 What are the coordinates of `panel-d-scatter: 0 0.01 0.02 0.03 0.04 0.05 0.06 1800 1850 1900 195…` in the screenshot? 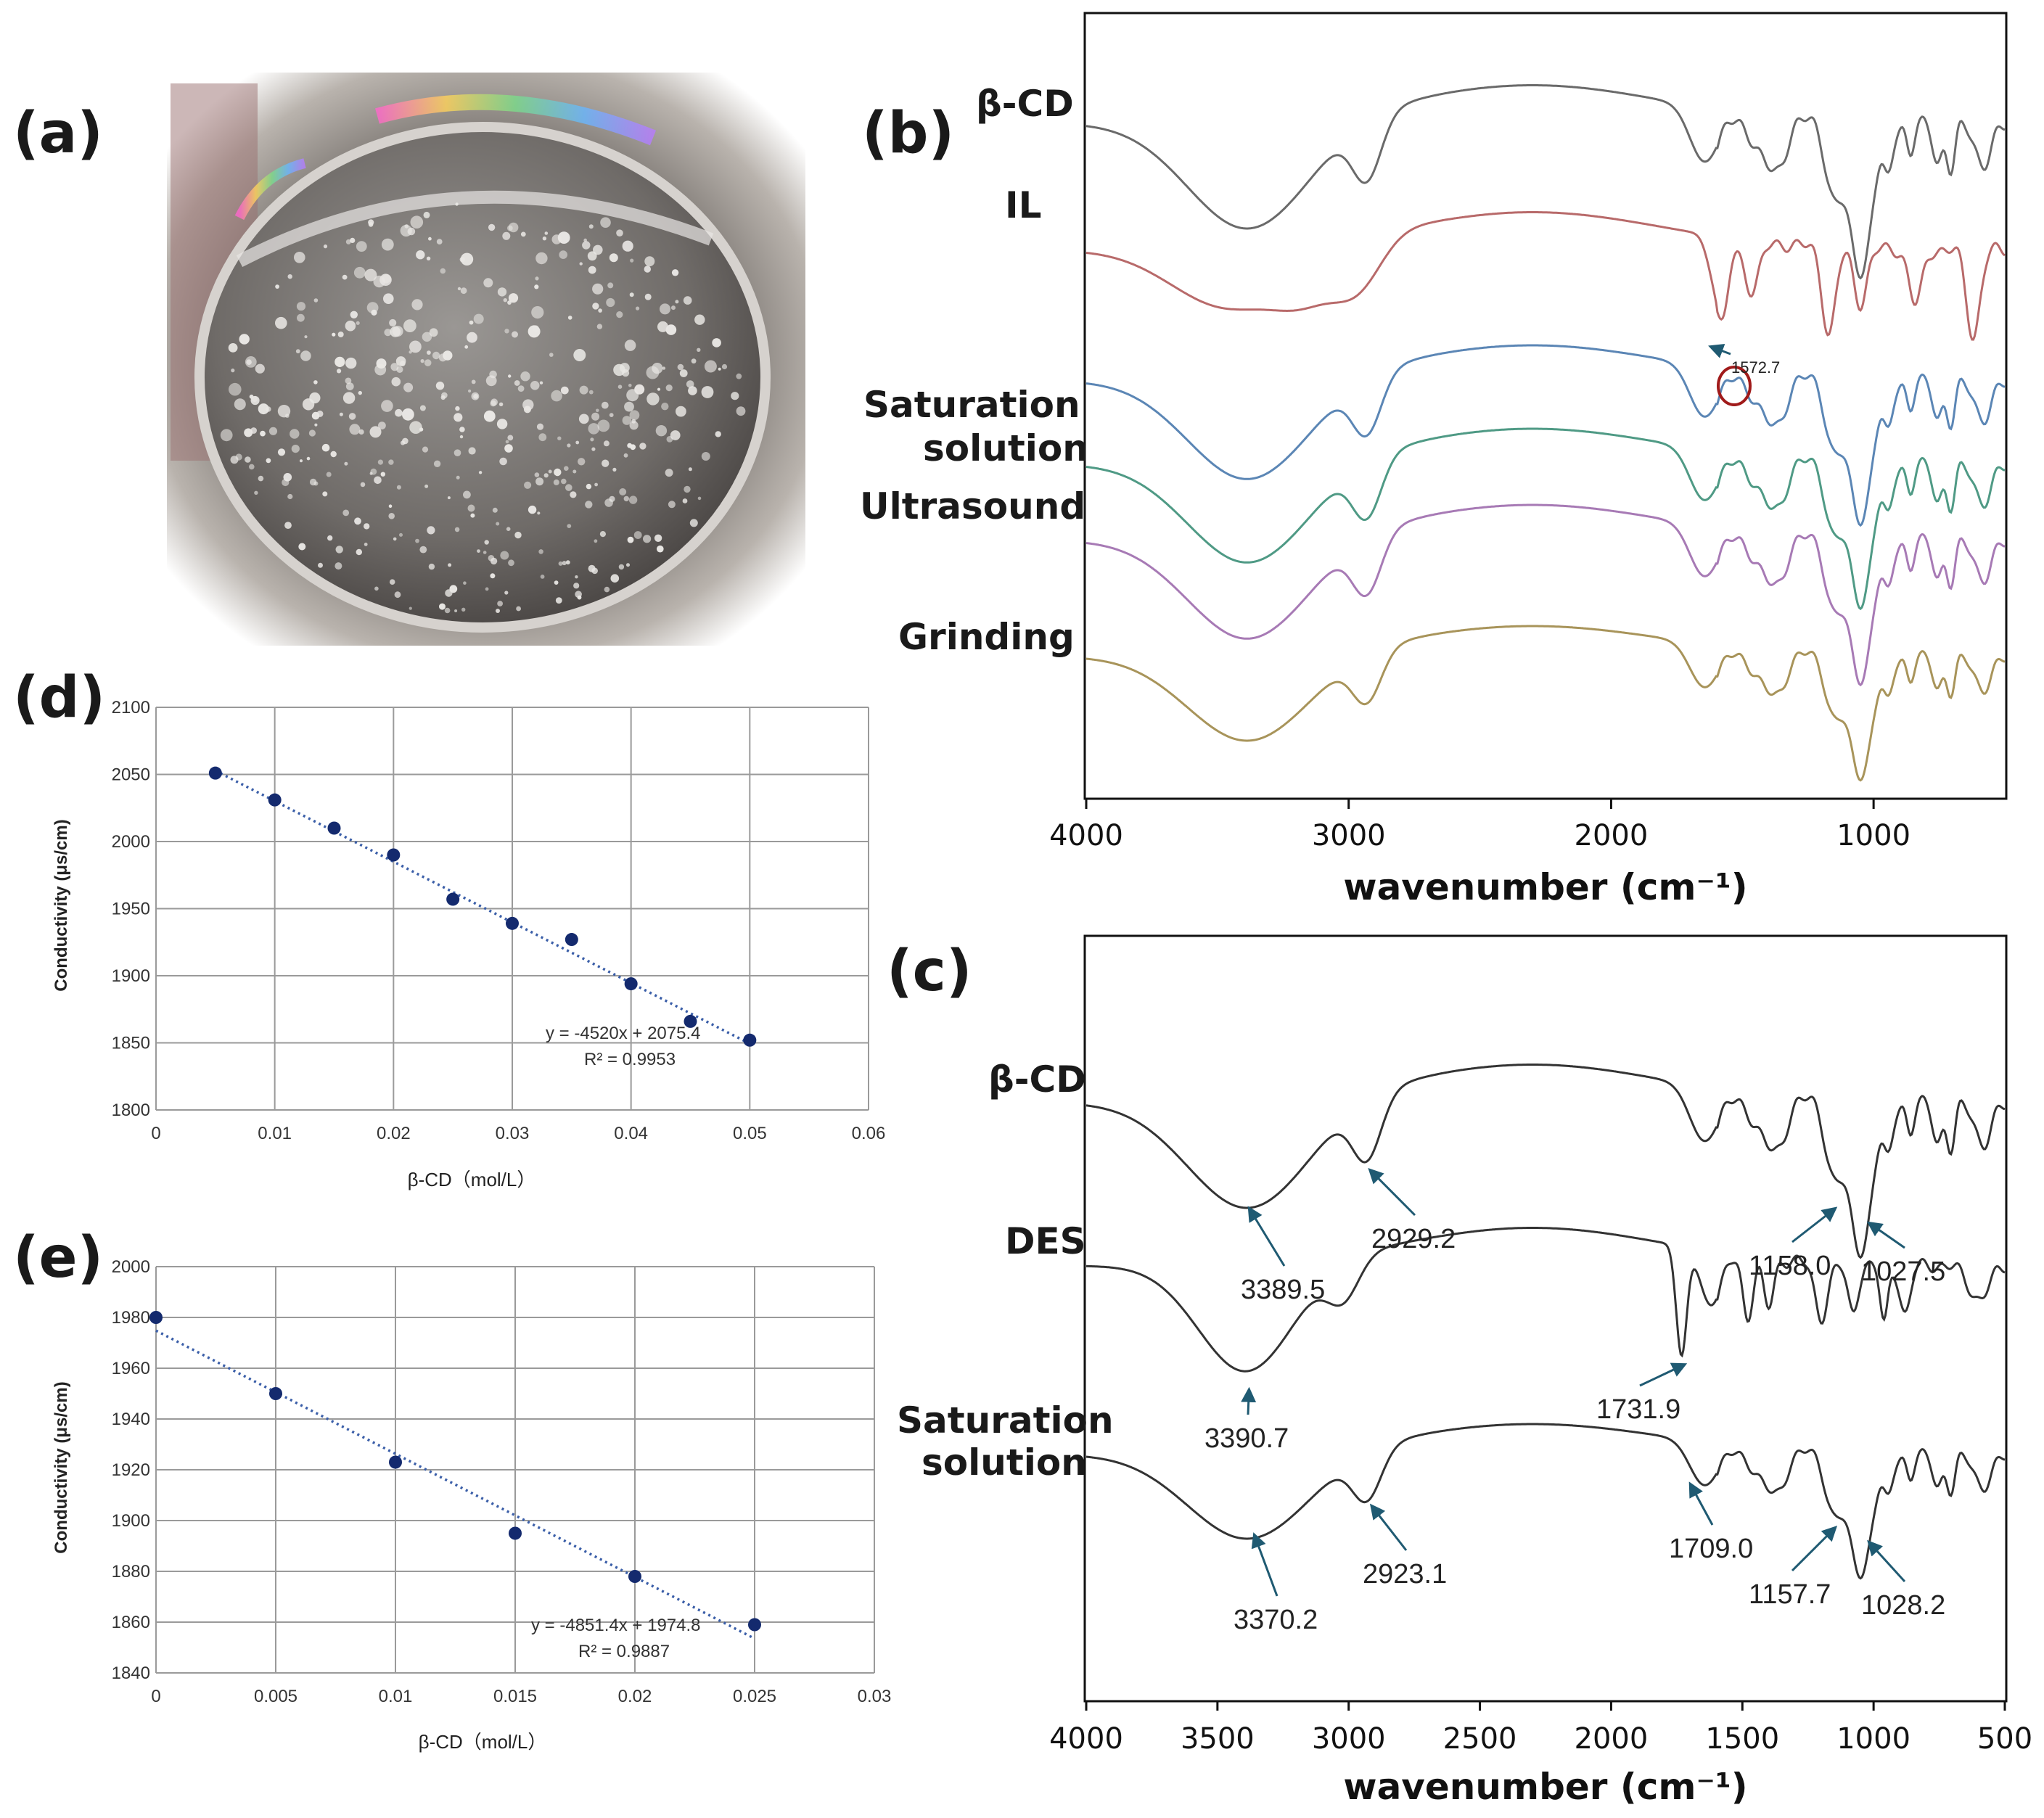 It's located at (468, 944).